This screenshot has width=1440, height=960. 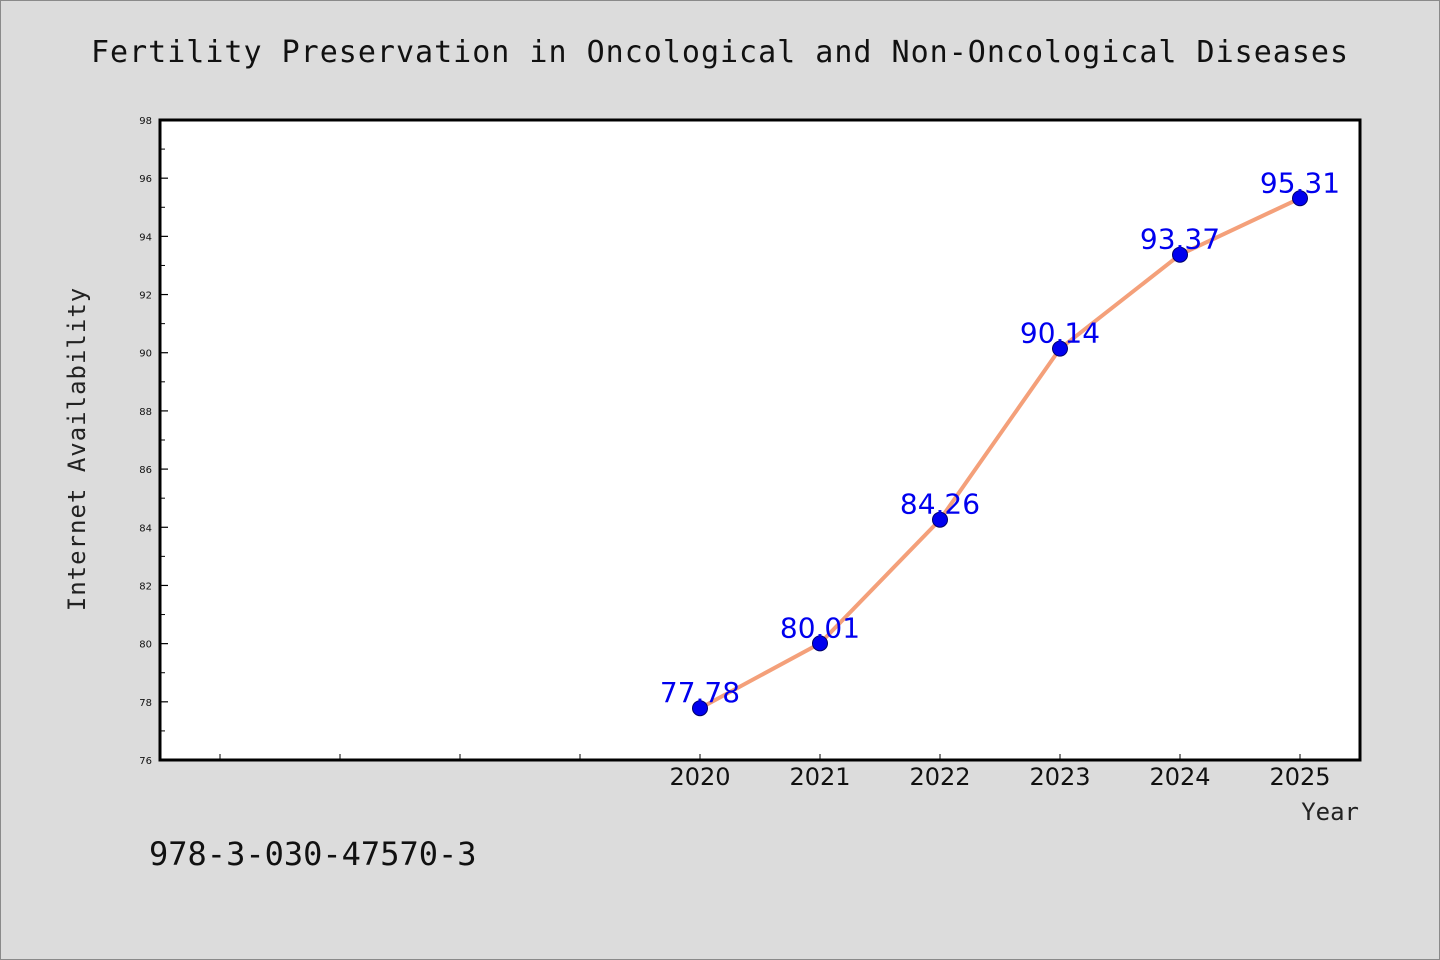 I want to click on x-tick-label: 2022, so click(x=939, y=777).